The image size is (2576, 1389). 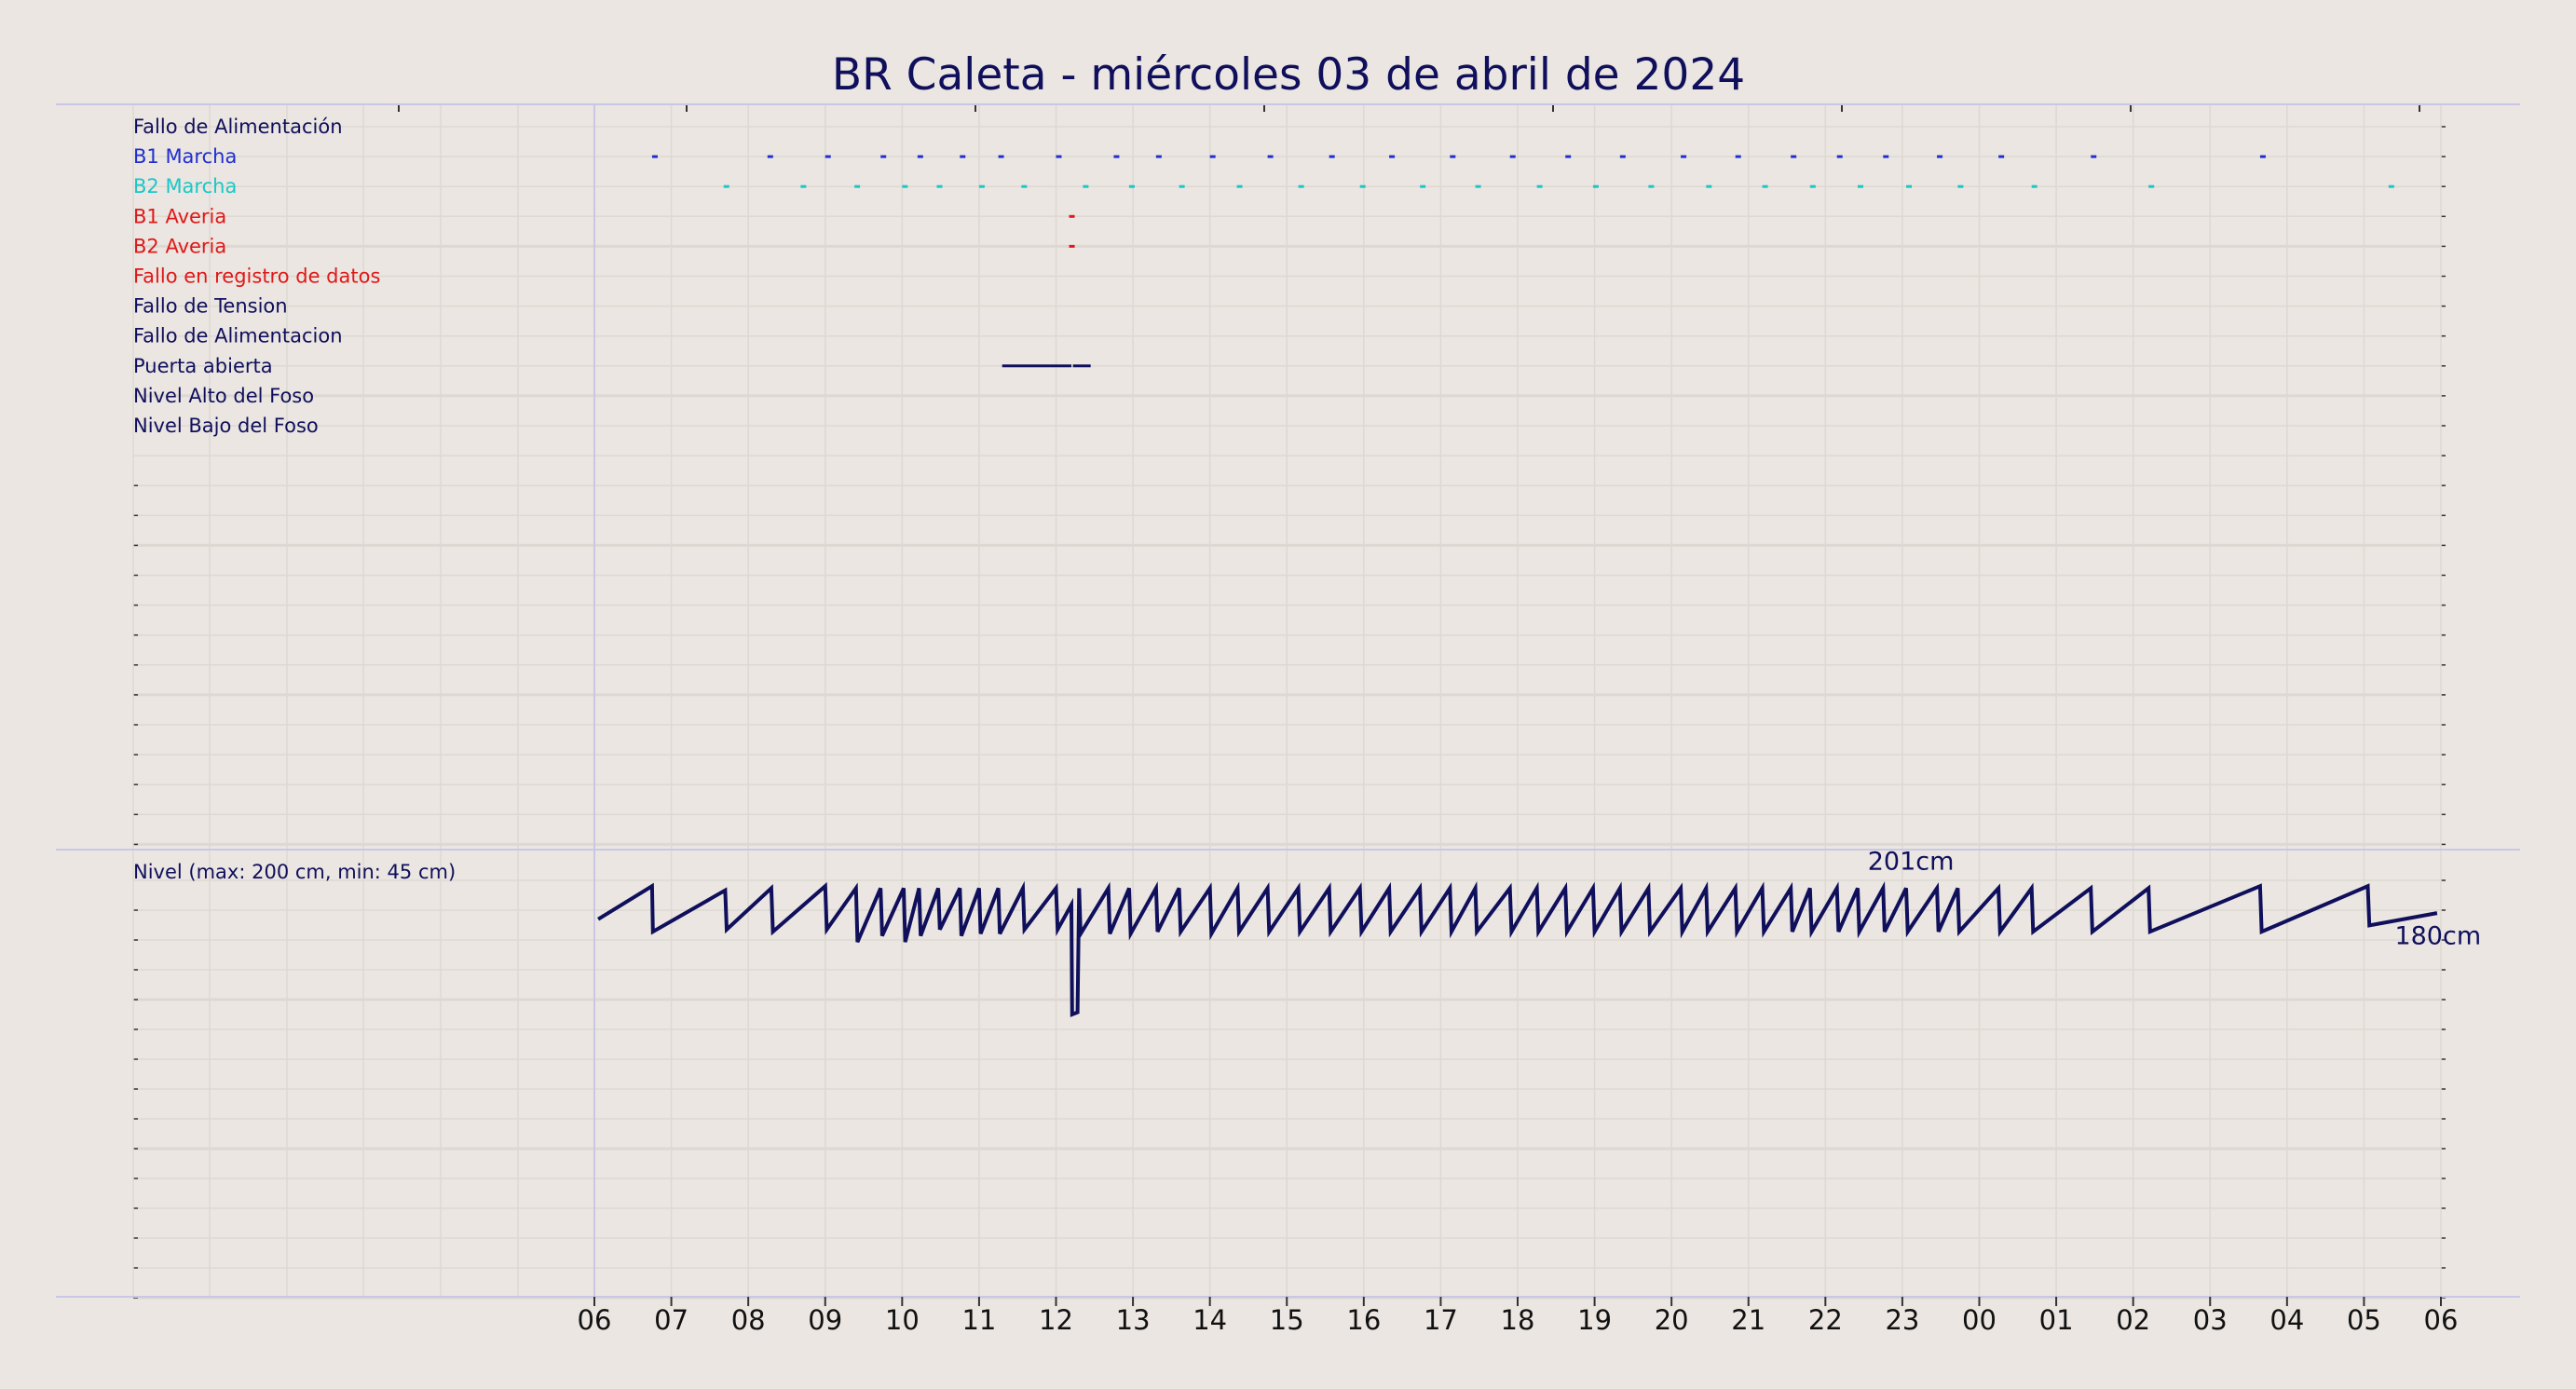 What do you see at coordinates (1825, 1320) in the screenshot?
I see `x-tick-label: 22` at bounding box center [1825, 1320].